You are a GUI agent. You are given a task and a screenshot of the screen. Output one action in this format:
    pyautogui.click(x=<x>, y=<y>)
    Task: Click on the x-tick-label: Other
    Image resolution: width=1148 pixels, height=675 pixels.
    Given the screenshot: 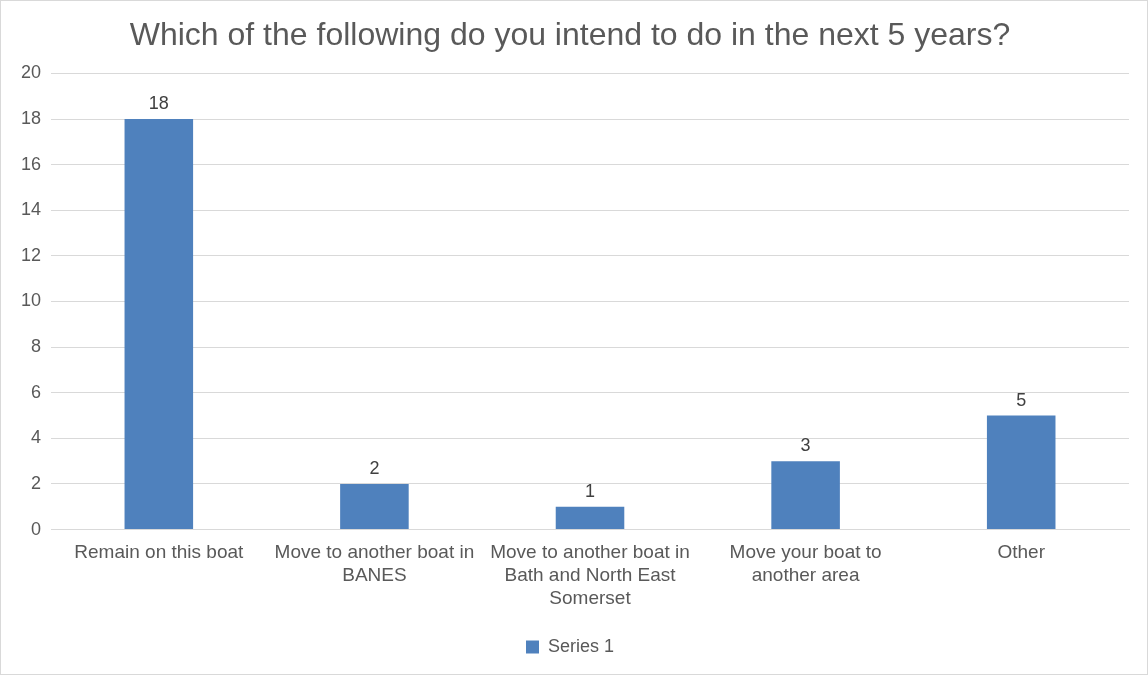 What is the action you would take?
    pyautogui.click(x=1021, y=552)
    